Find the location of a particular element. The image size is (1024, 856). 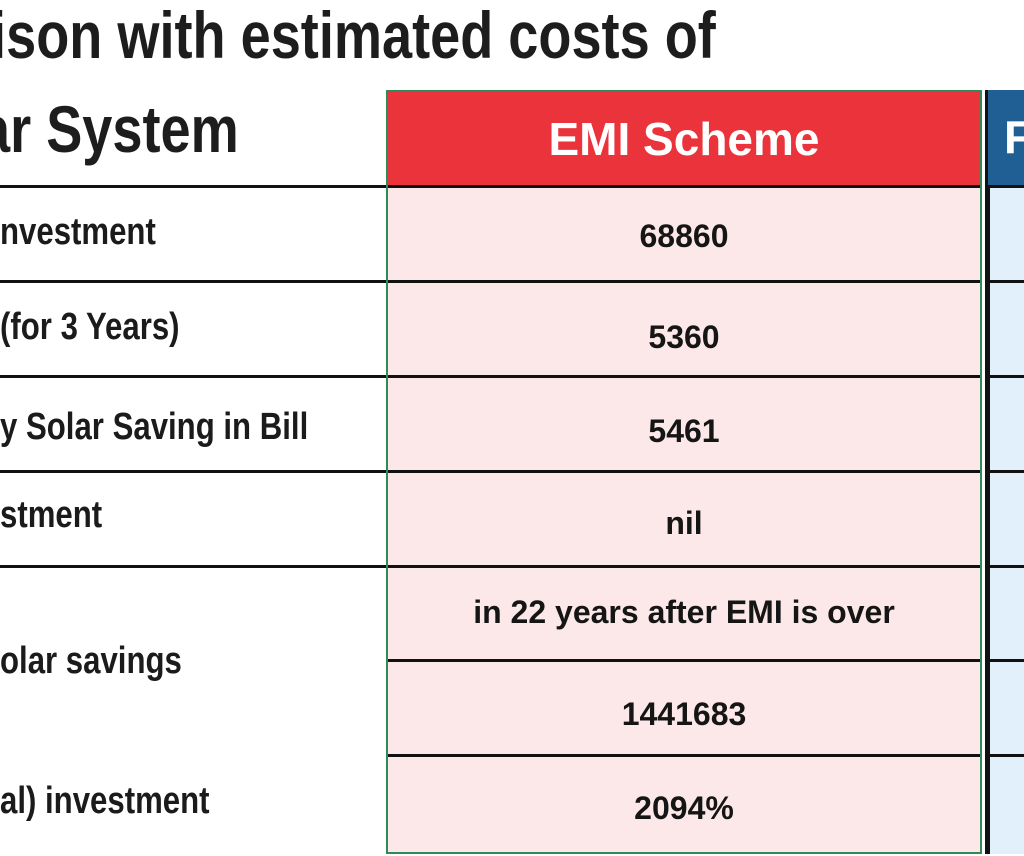

emi-scheme-header: EMI Scheme is located at coordinates (684, 139).